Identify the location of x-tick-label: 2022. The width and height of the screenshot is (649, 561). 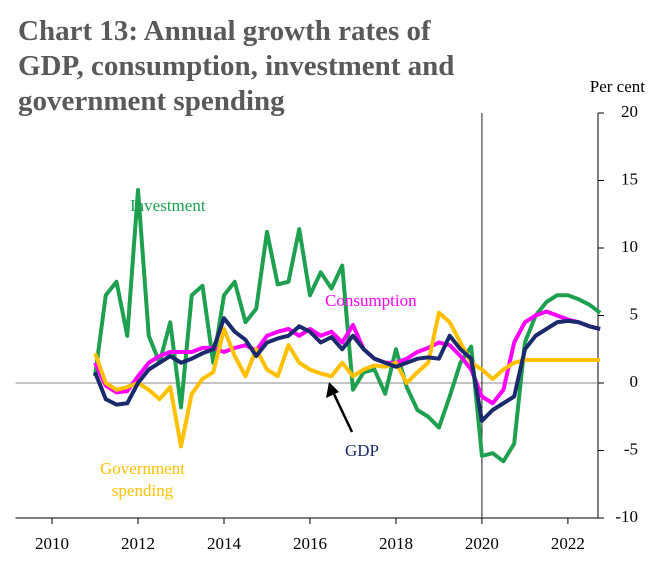
(568, 543).